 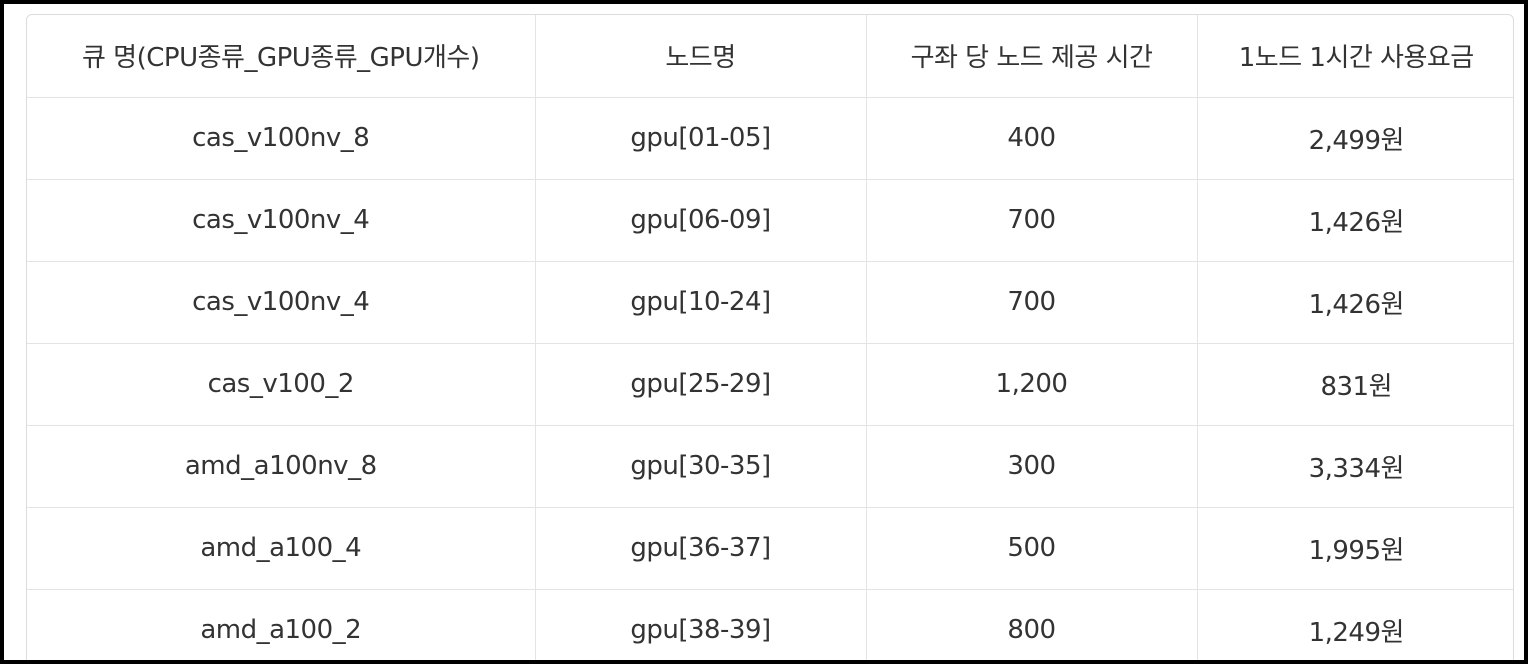 I want to click on cell-node-name: gpu[36-37], so click(x=701, y=548).